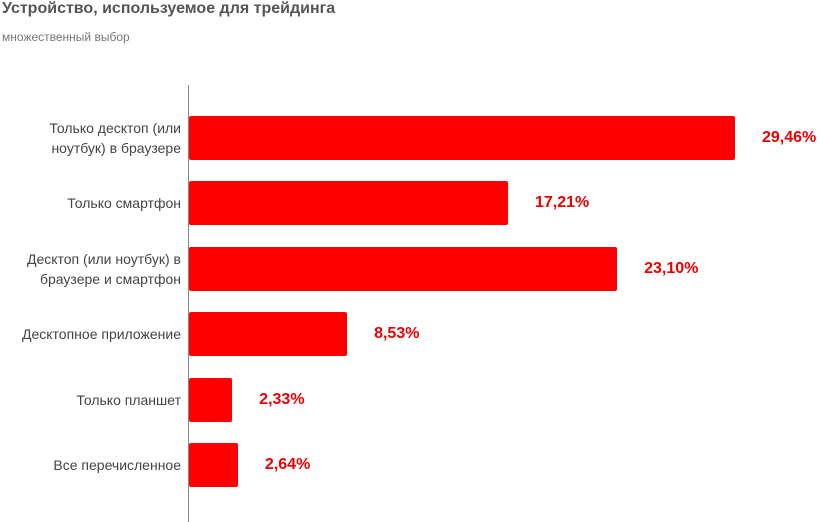 The width and height of the screenshot is (820, 522). What do you see at coordinates (117, 465) in the screenshot?
I see `category-label: Все перечисленное` at bounding box center [117, 465].